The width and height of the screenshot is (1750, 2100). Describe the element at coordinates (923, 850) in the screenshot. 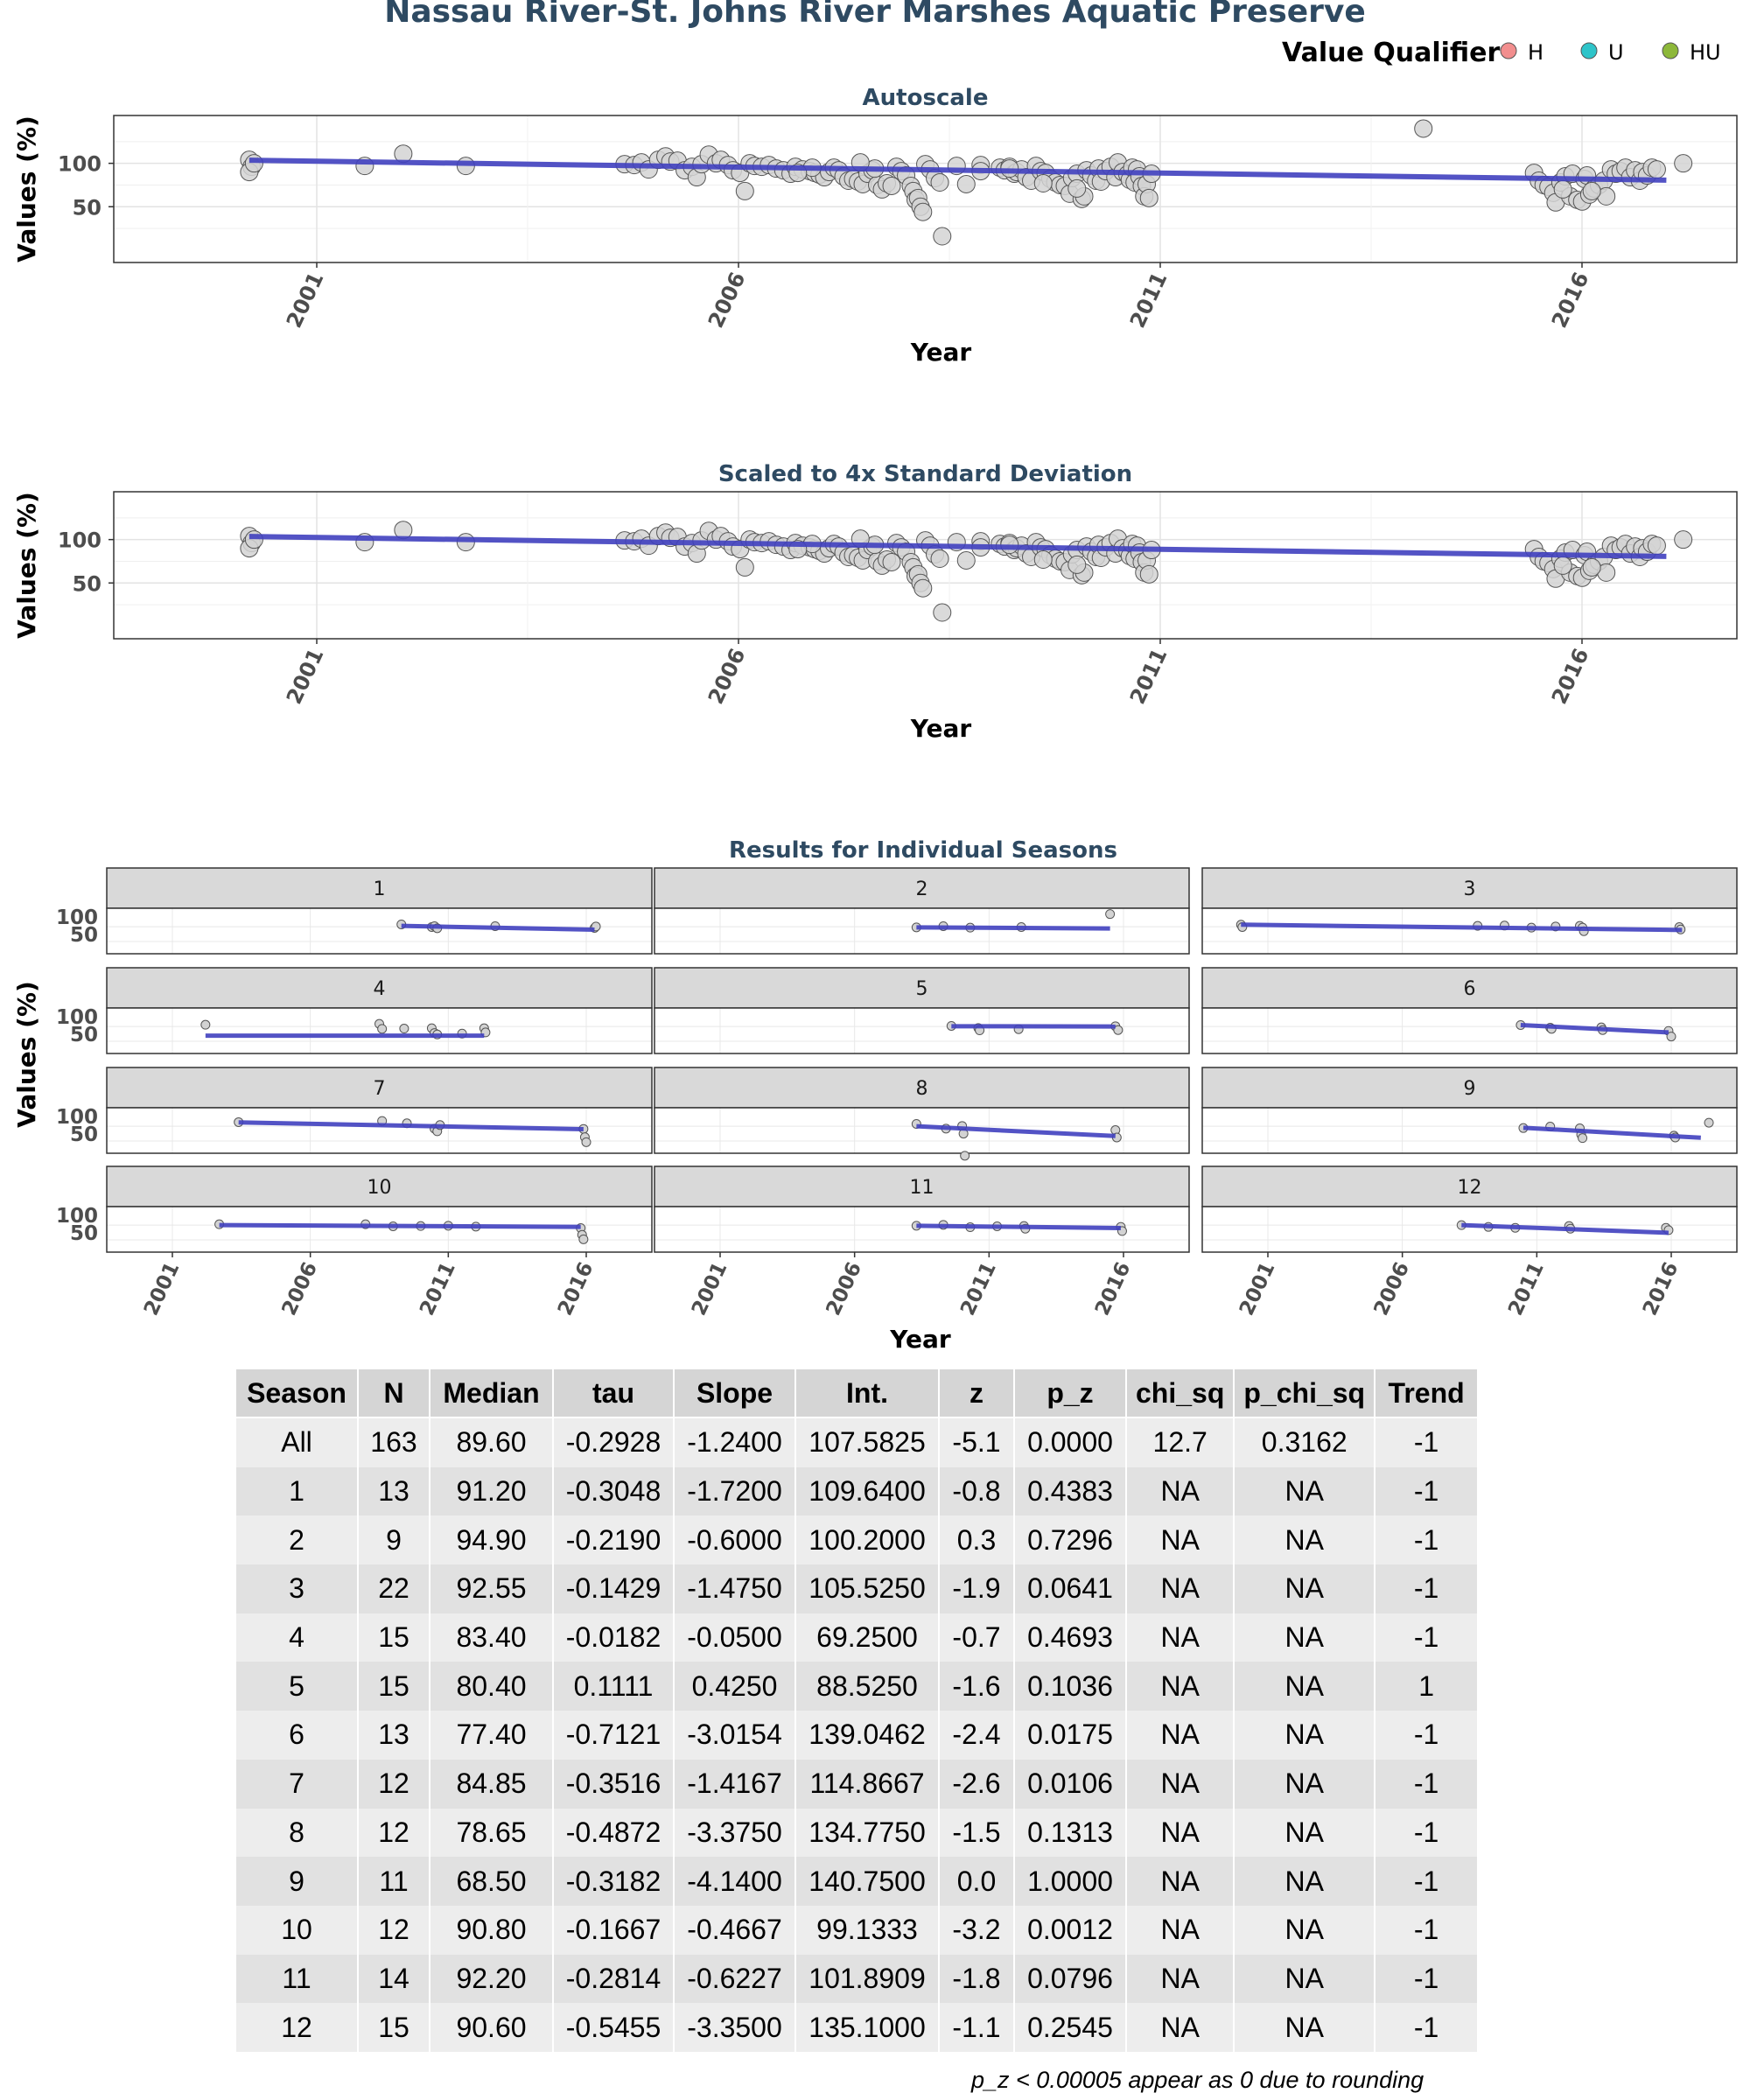

I see `panel-title: Results for Individual Seasons` at that location.